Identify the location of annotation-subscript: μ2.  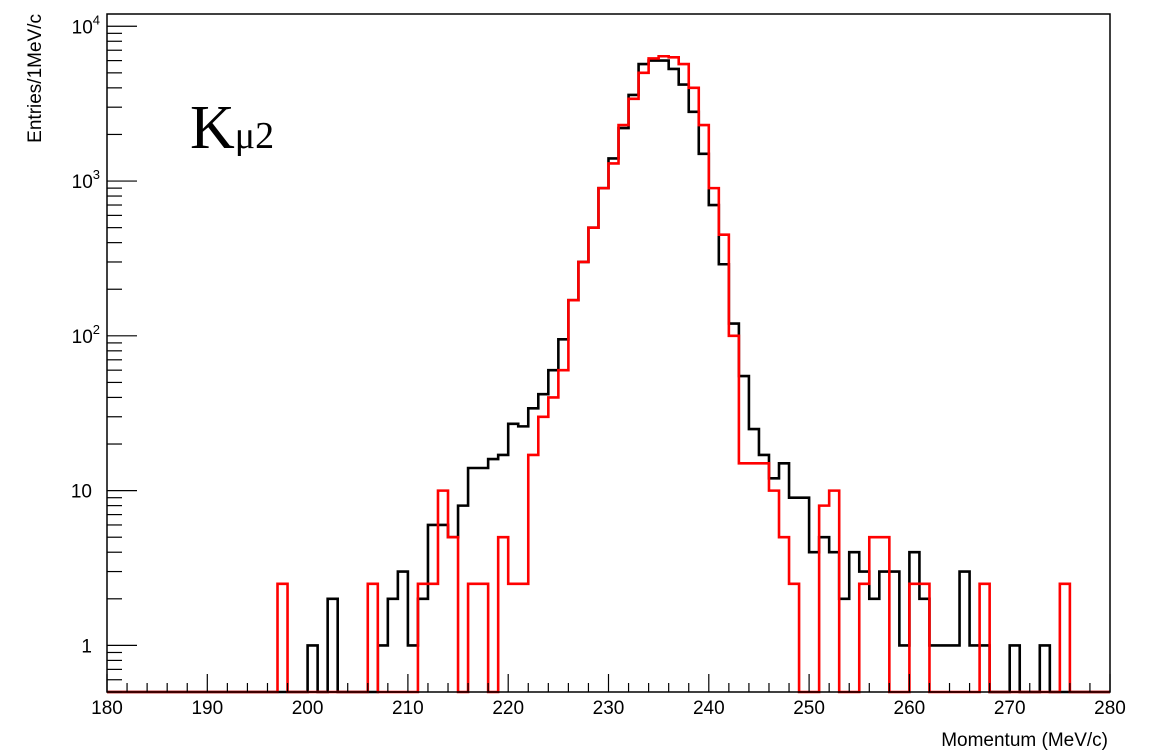
(254, 136).